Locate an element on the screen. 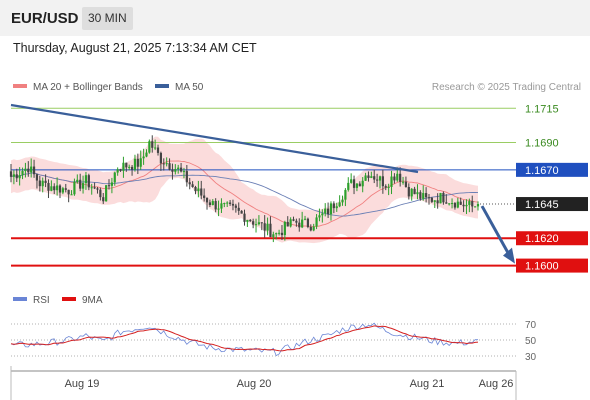 The height and width of the screenshot is (400, 590). x-tick-aug-21: Aug 21 is located at coordinates (427, 384).